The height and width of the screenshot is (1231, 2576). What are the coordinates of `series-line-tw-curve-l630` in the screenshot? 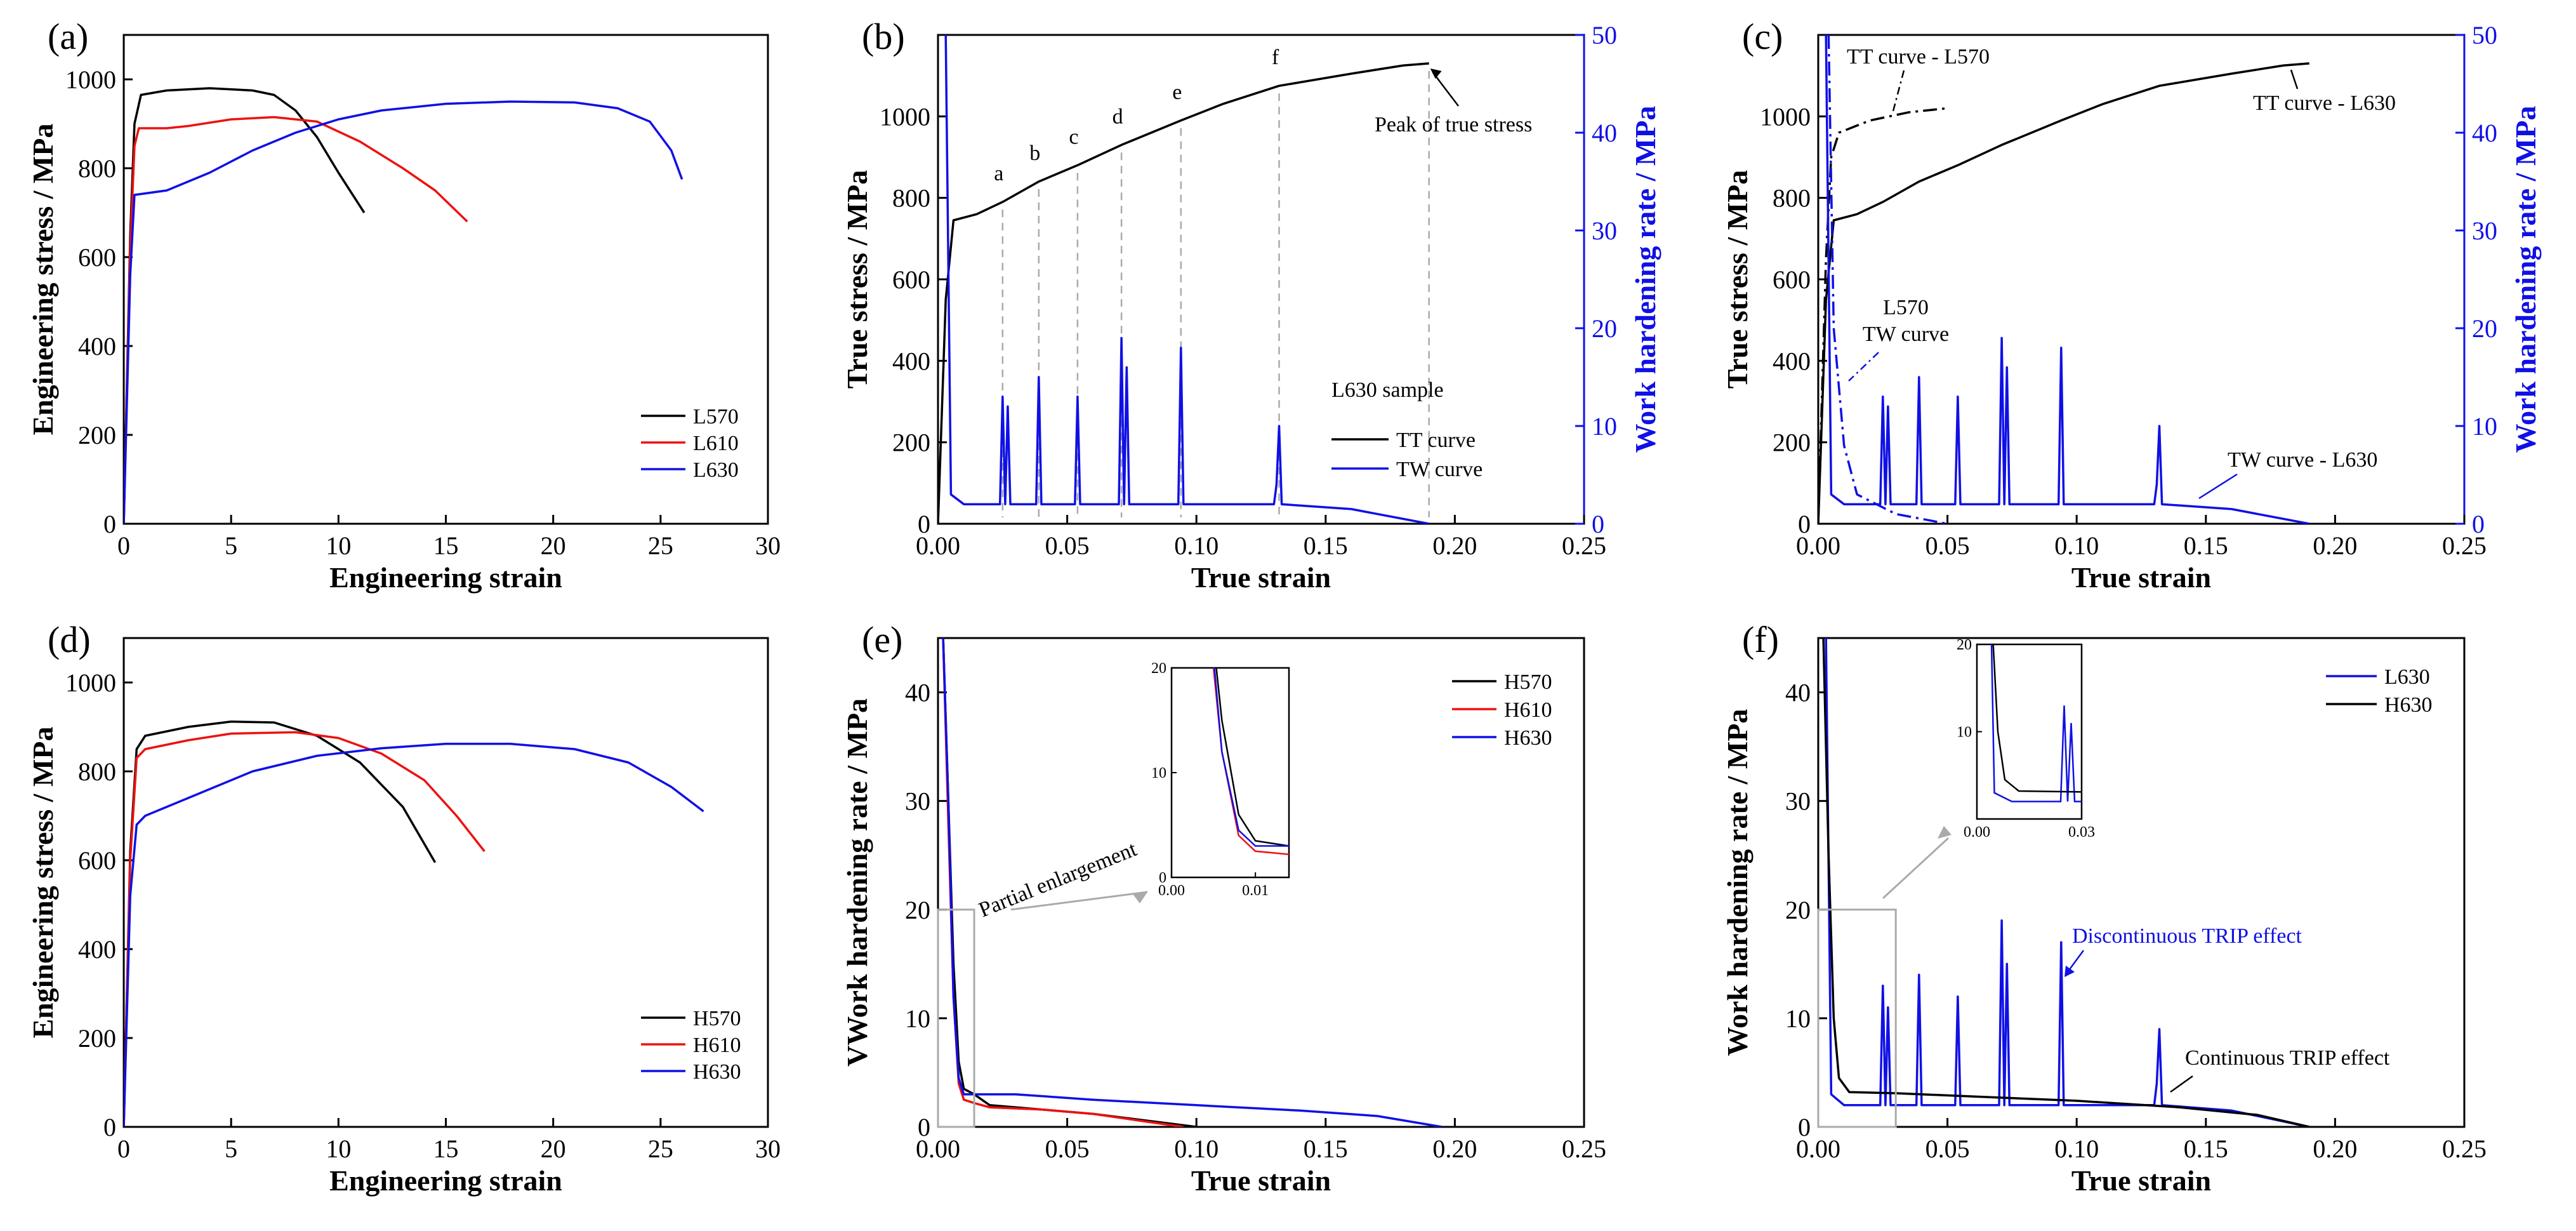 It's located at (2067, 279).